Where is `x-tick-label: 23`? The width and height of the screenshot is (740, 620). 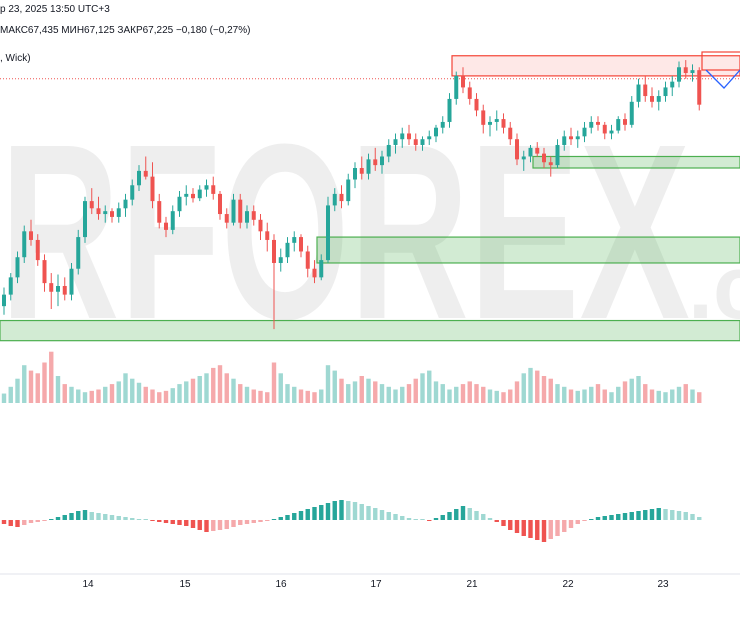
x-tick-label: 23 is located at coordinates (663, 584).